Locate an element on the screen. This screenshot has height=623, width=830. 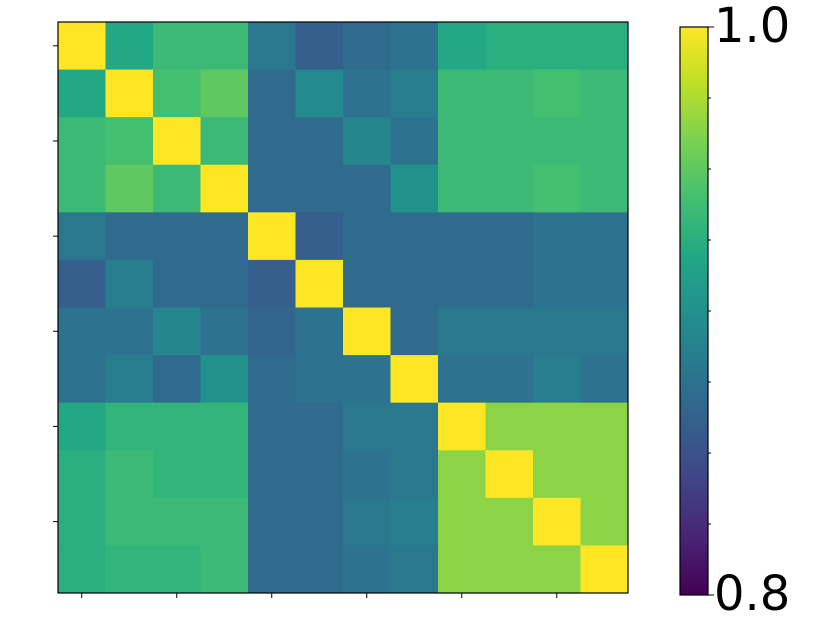
colorbar-tick-label: 1.0 is located at coordinates (752, 27).